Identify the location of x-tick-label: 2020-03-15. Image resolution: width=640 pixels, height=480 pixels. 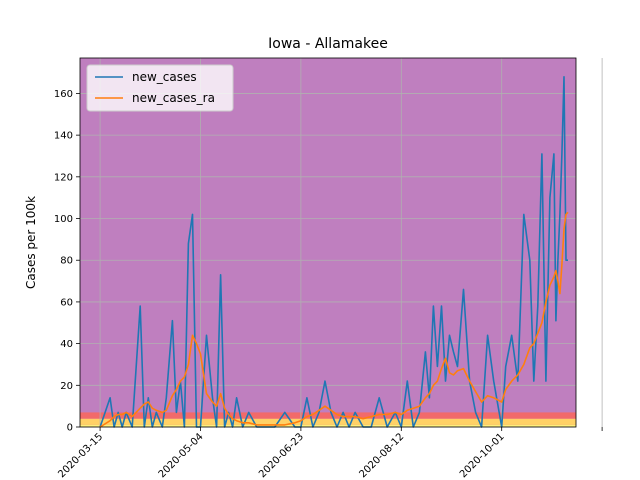
(80, 455).